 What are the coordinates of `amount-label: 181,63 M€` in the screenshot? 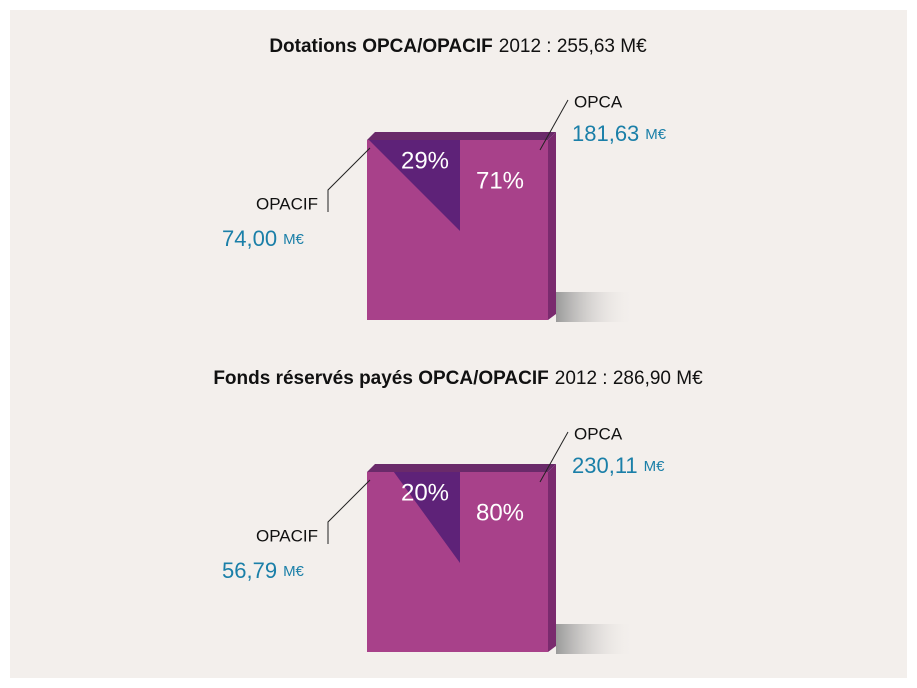 It's located at (619, 133).